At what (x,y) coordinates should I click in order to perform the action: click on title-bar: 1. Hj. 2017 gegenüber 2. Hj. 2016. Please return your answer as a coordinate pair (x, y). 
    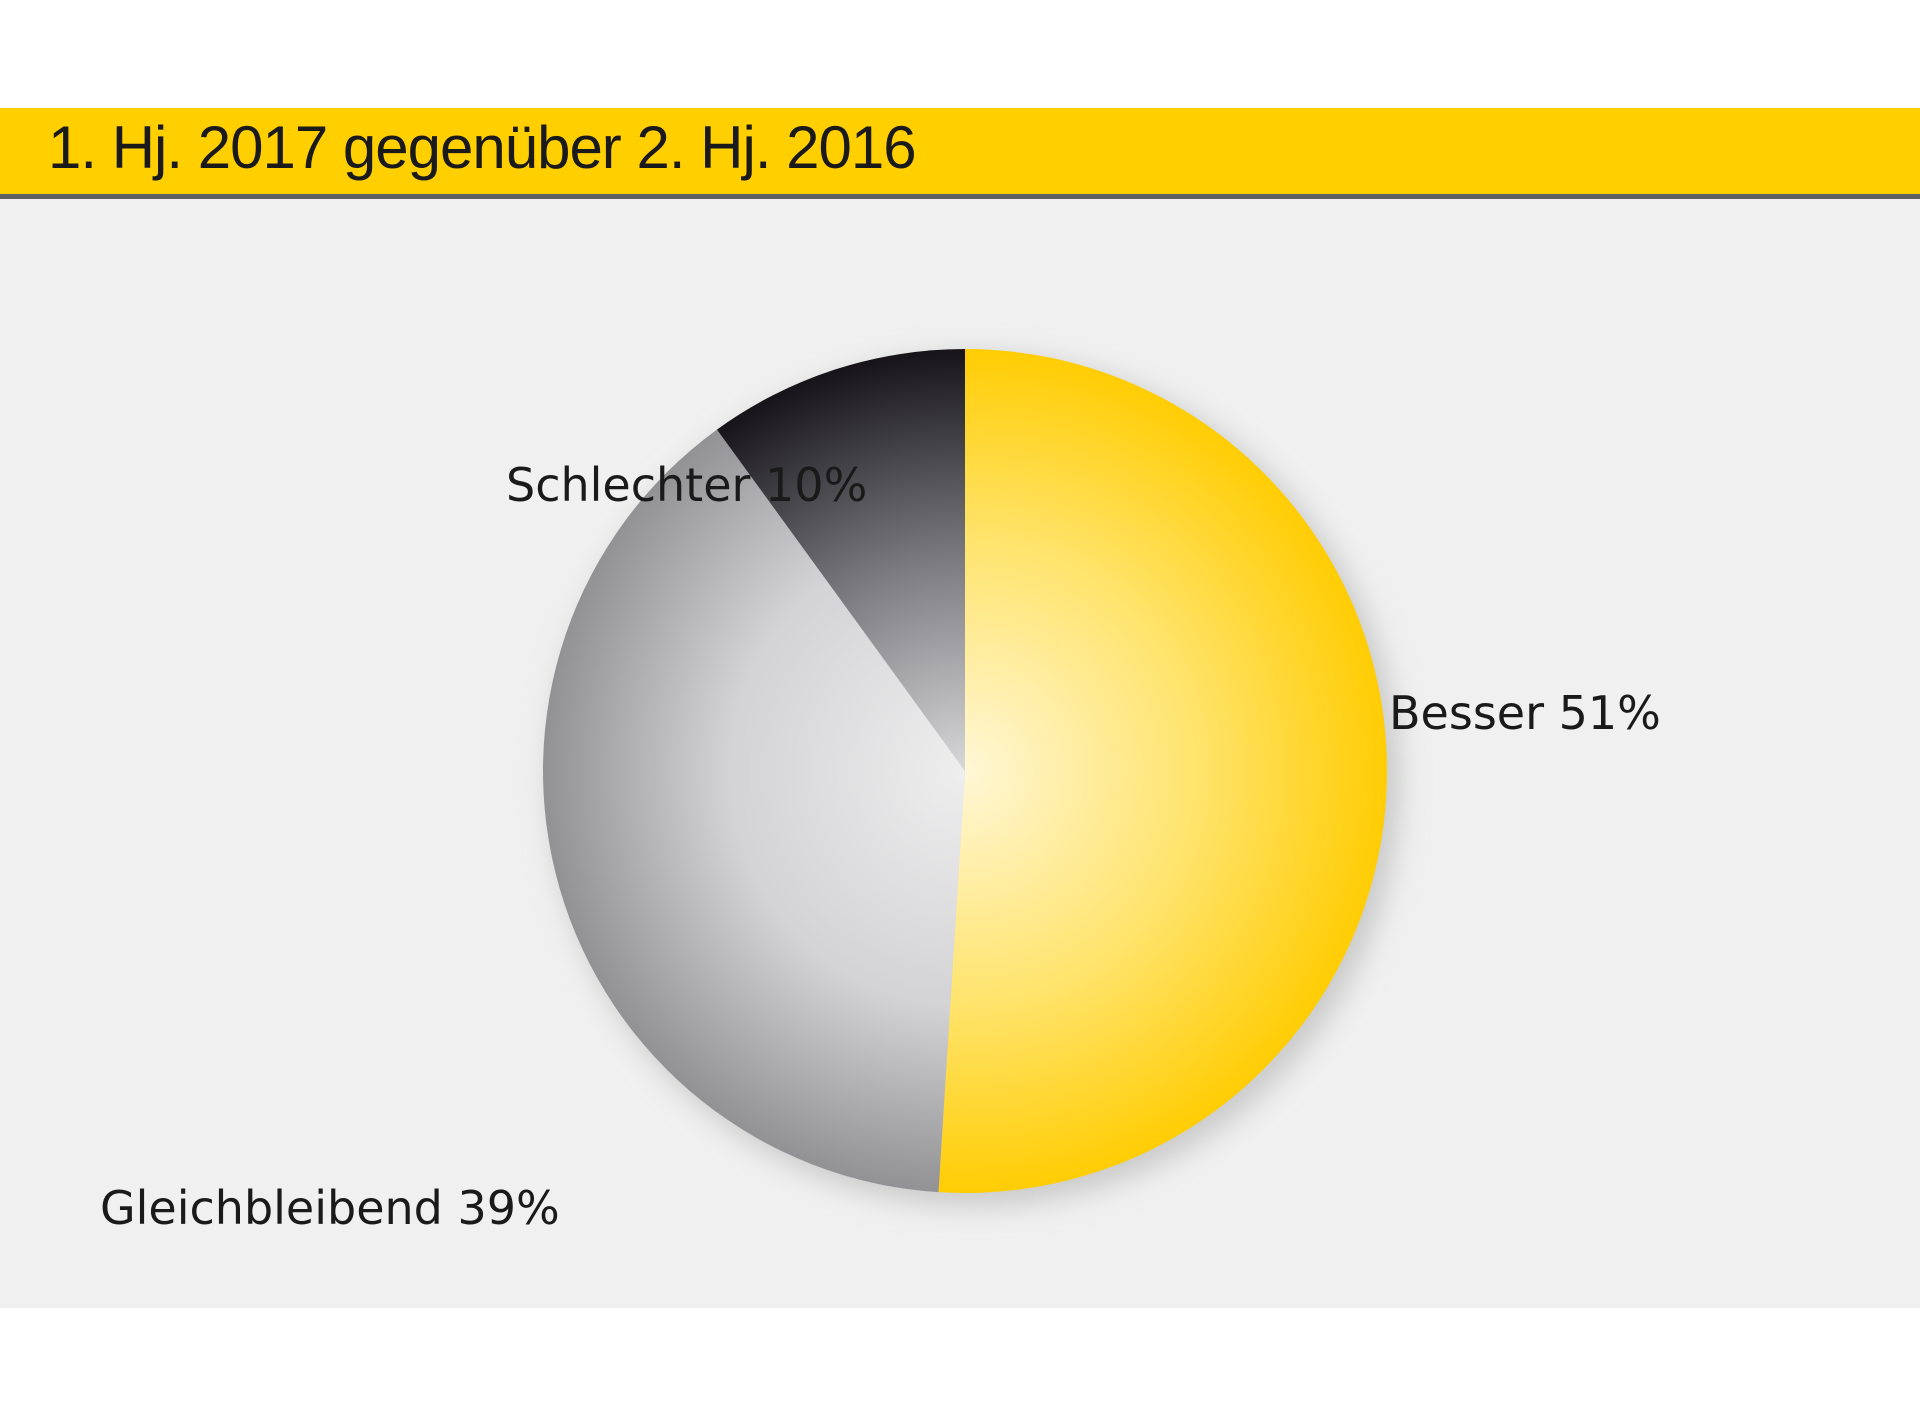
    Looking at the image, I should click on (960, 153).